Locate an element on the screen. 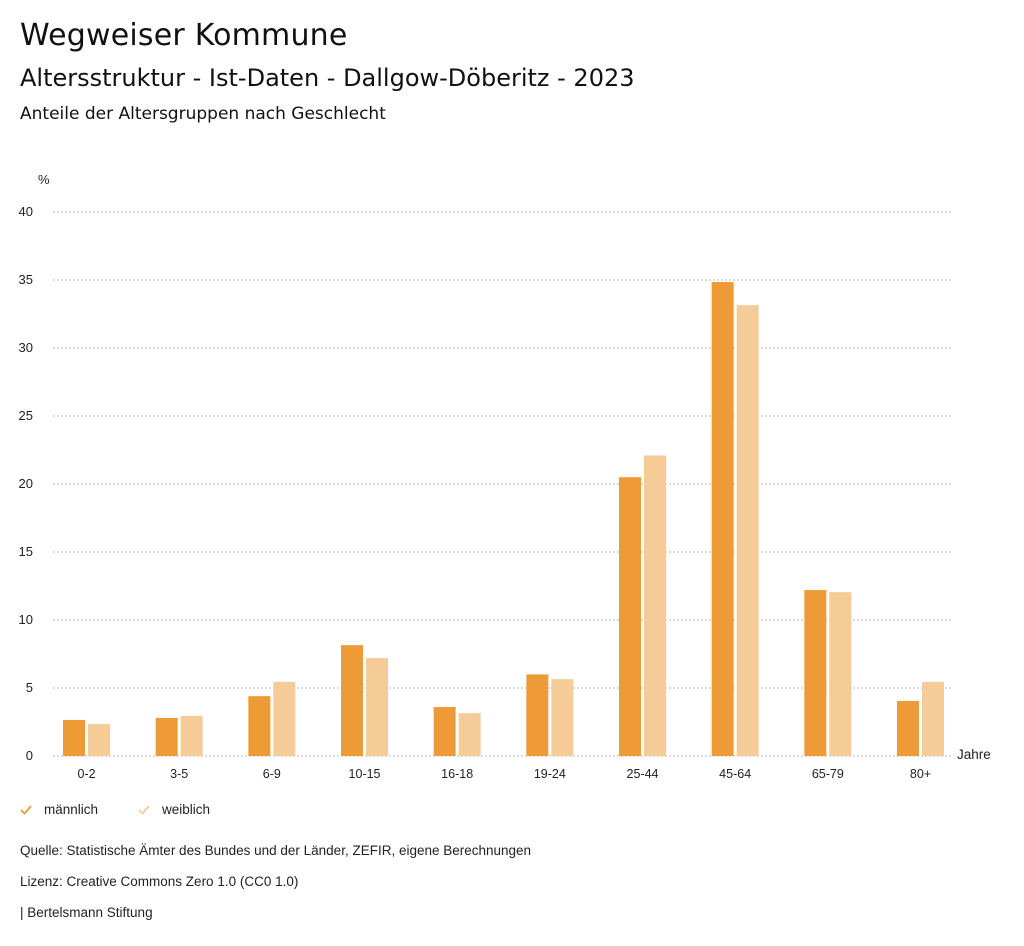 This screenshot has width=1024, height=946. bar-maennlich-3-5: männlich 3-5: 2.8 % is located at coordinates (166, 736).